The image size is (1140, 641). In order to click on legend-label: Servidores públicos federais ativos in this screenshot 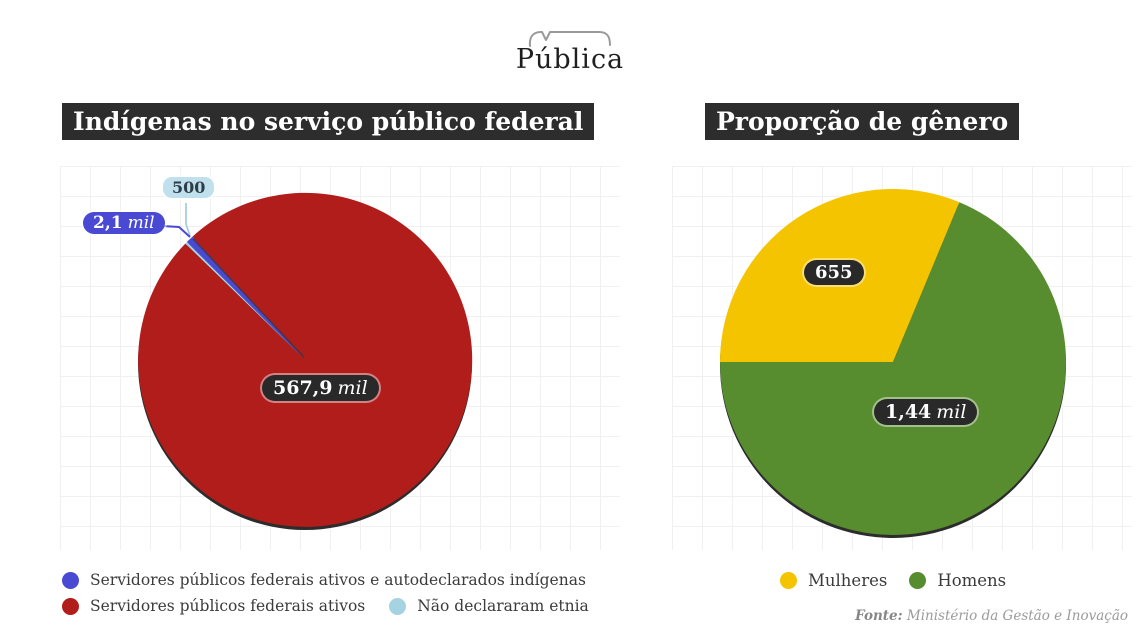, I will do `click(228, 606)`.